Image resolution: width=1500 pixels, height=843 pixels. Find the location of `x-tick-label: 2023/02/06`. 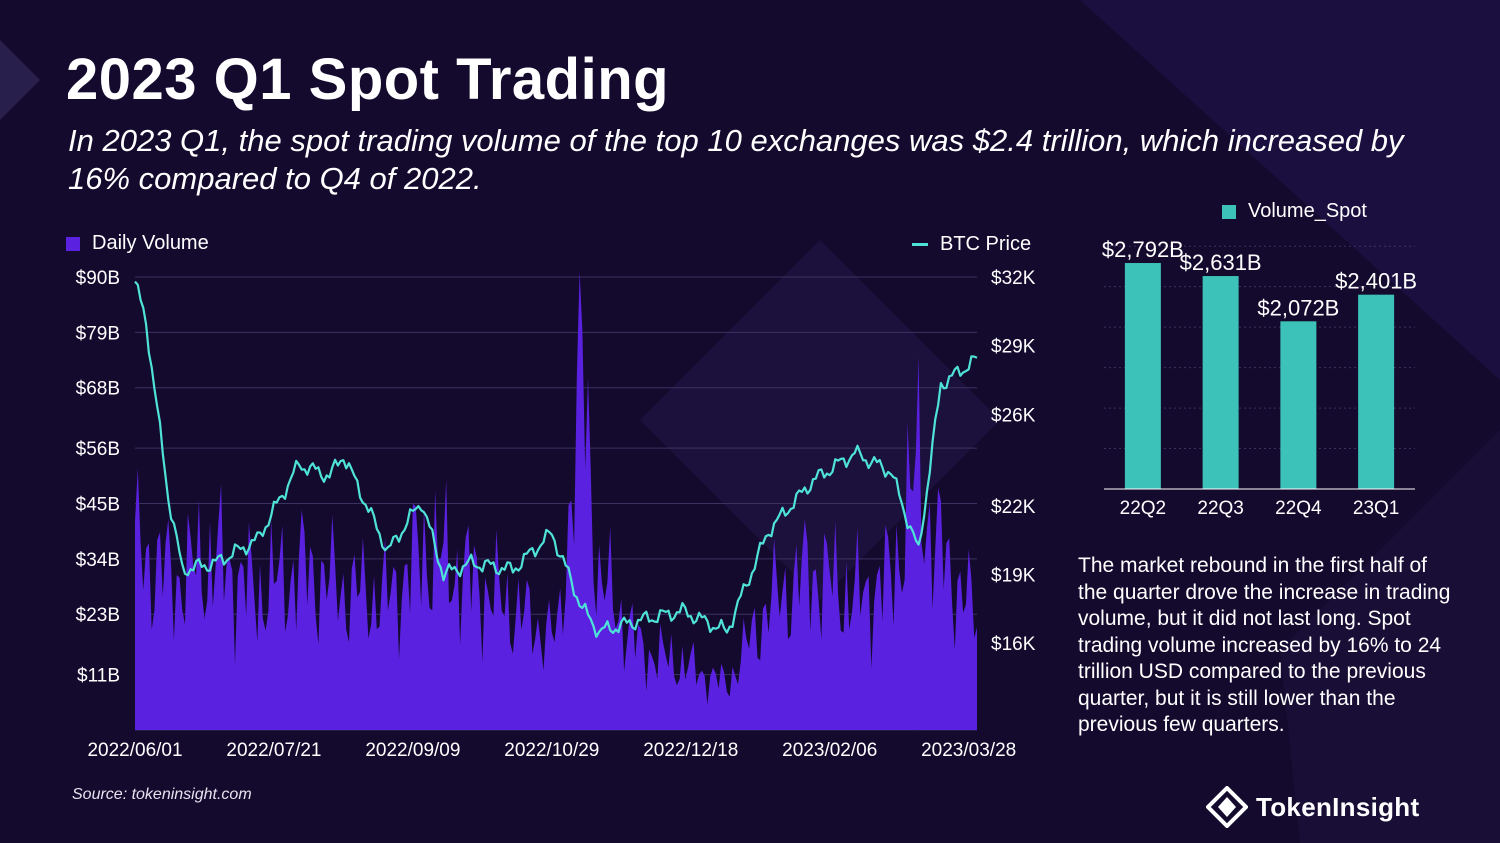

x-tick-label: 2023/02/06 is located at coordinates (829, 750).